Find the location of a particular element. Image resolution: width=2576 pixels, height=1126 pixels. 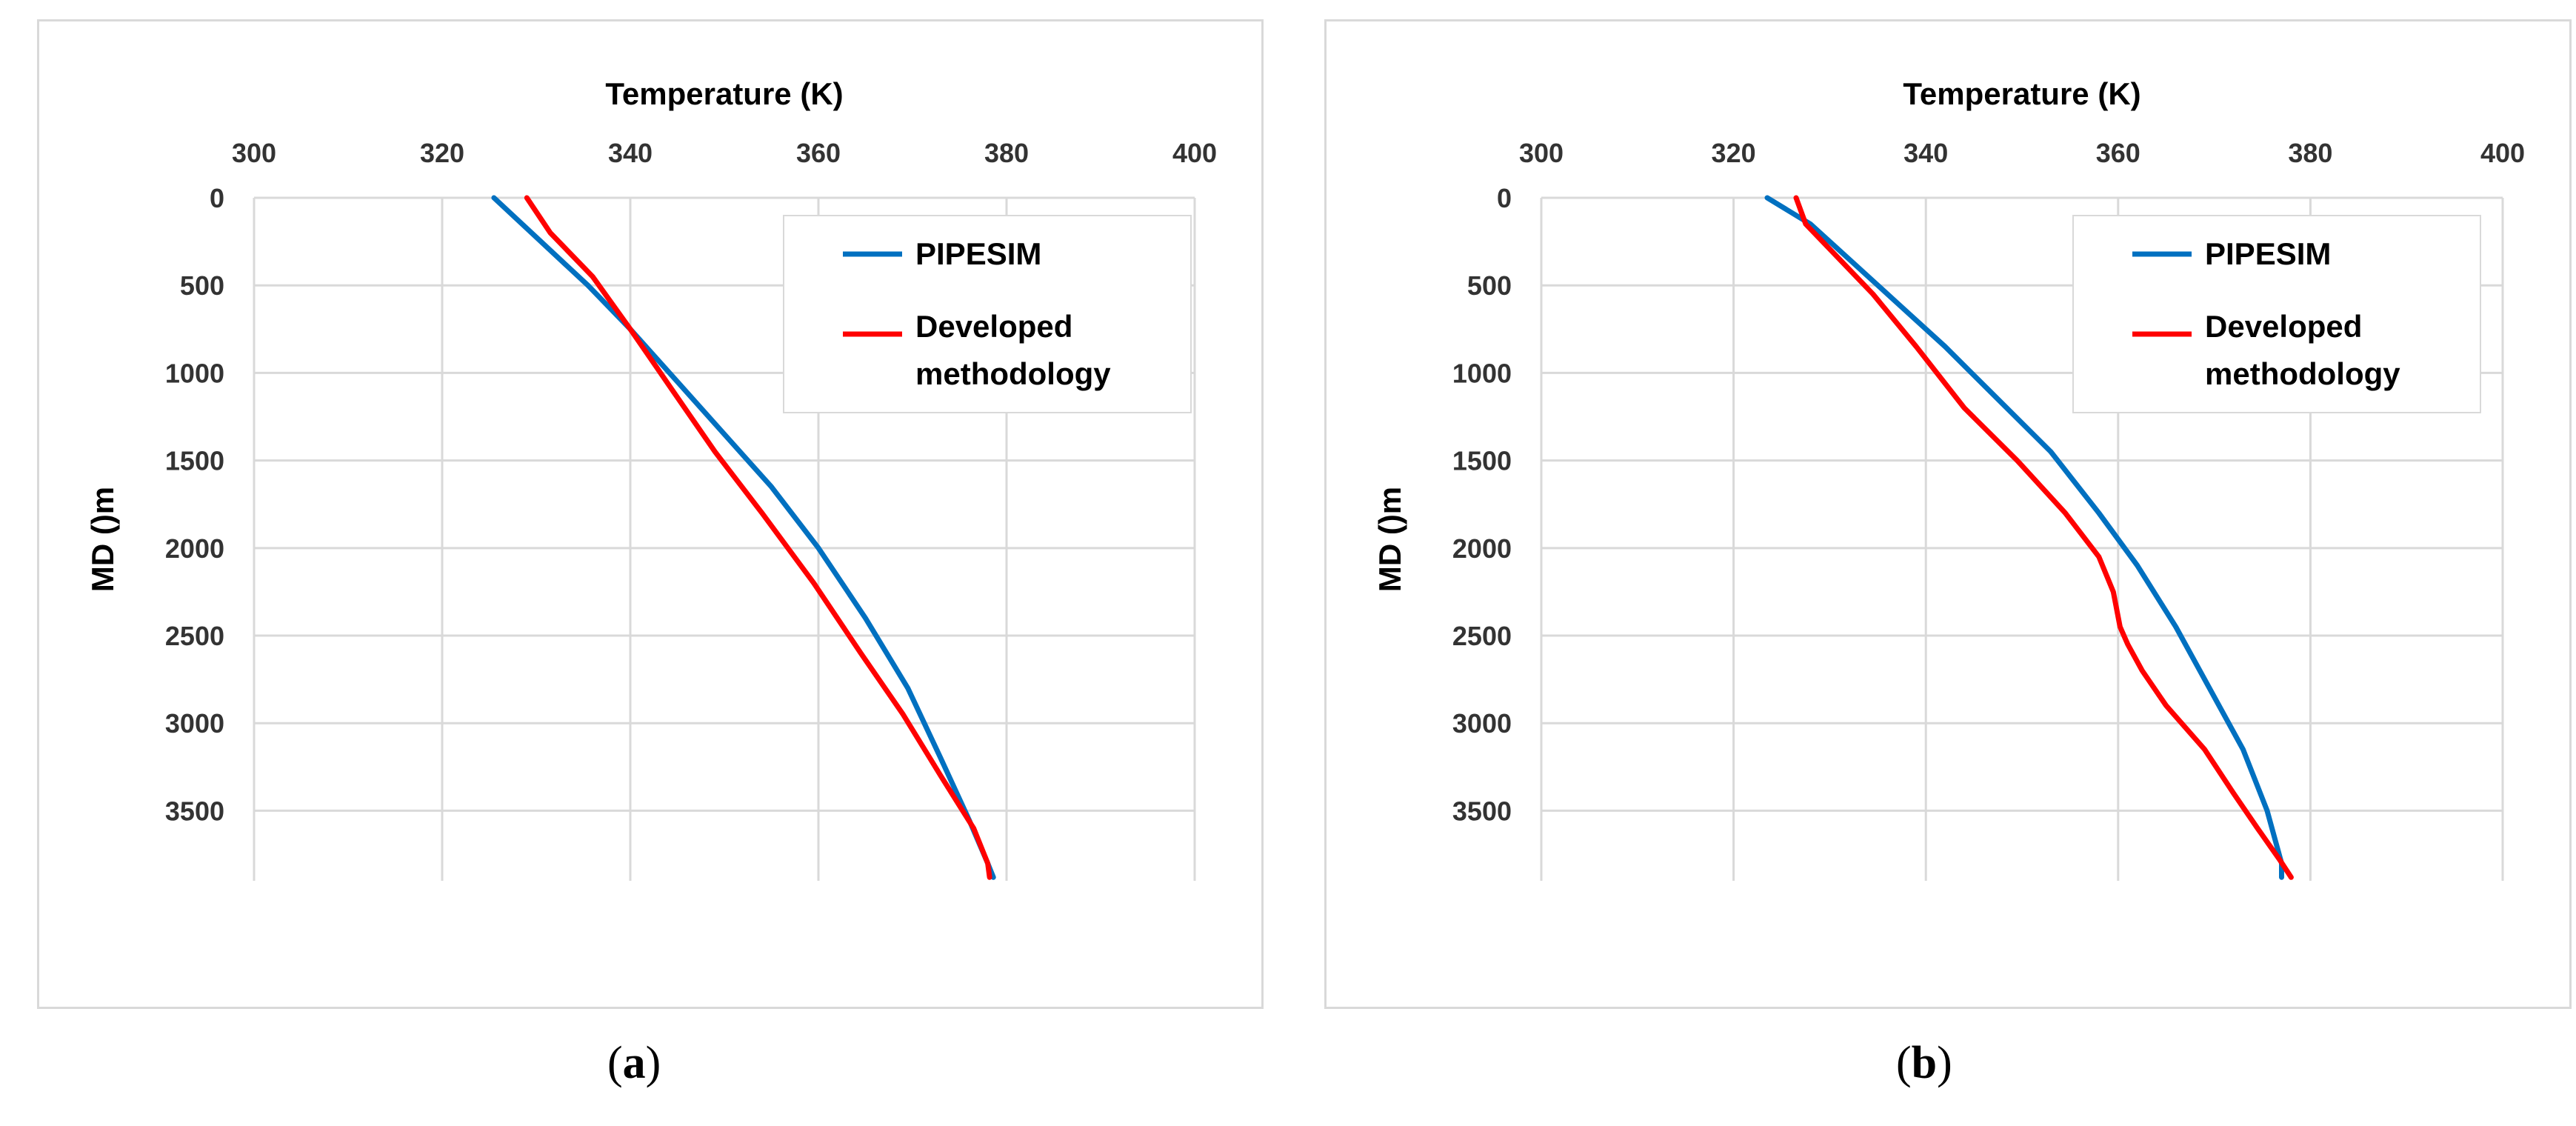

chart-a-y-tick-label: 1000 is located at coordinates (194, 373).